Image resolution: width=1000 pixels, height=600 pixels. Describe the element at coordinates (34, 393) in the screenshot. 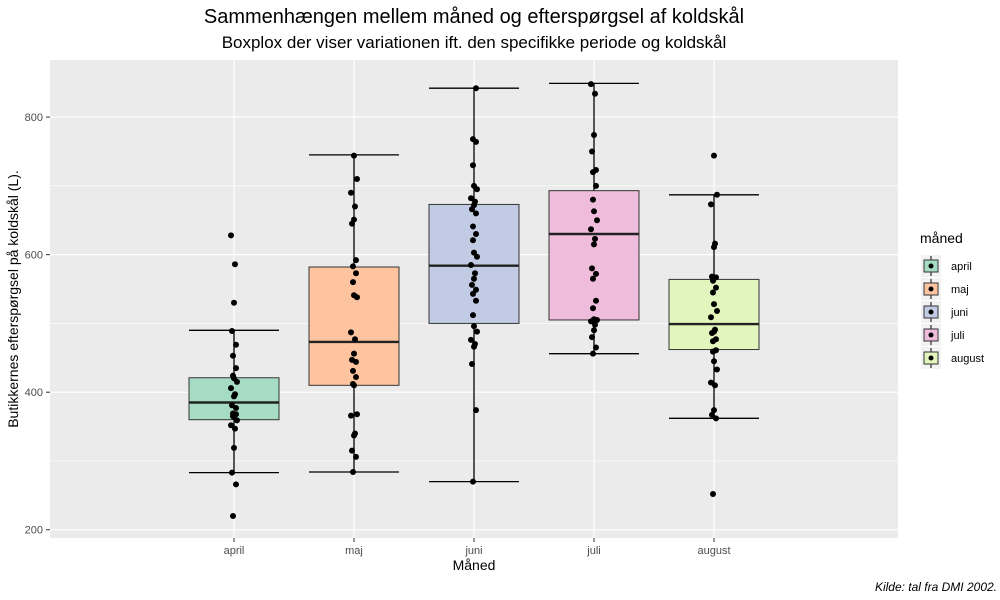

I see `y-tick-label: 400` at that location.